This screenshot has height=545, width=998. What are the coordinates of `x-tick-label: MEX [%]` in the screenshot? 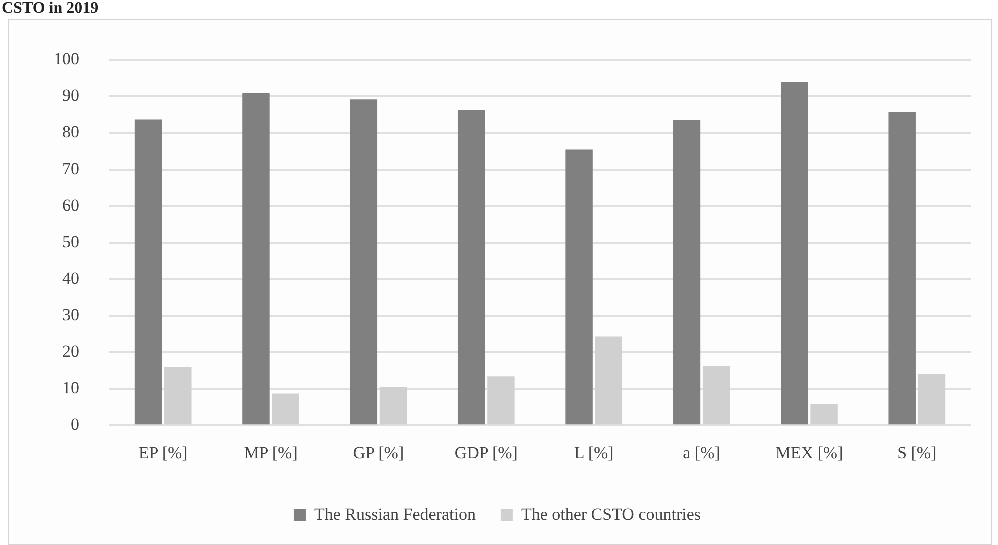 It's located at (810, 452).